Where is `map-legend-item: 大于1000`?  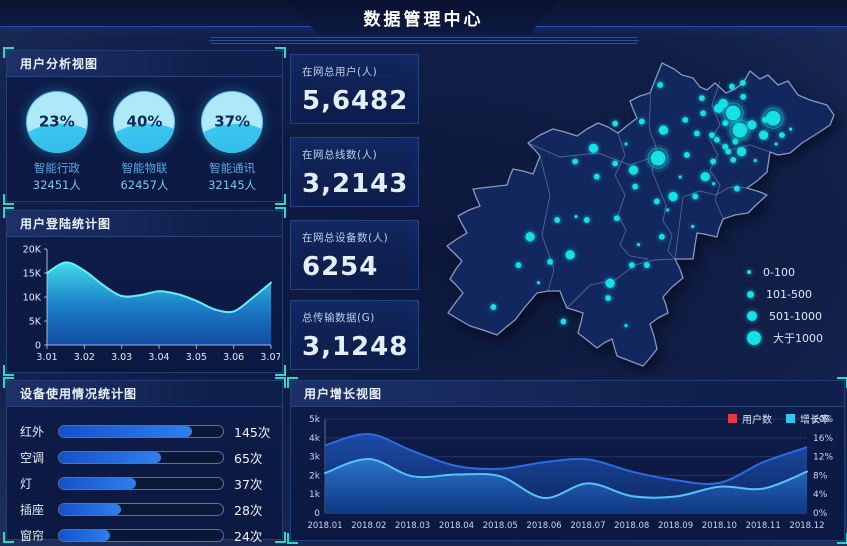
map-legend-item: 大于1000 is located at coordinates (785, 338).